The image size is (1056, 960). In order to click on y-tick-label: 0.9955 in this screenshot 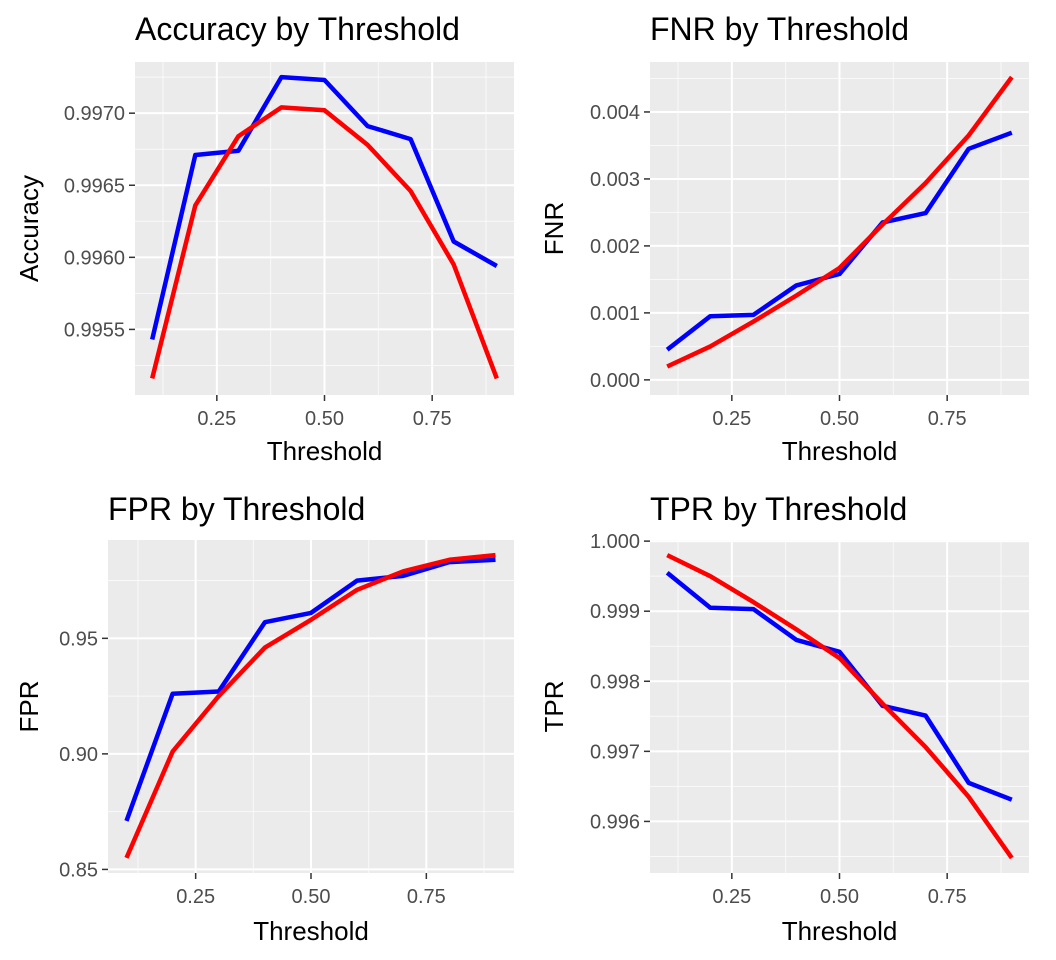, I will do `click(94, 330)`.